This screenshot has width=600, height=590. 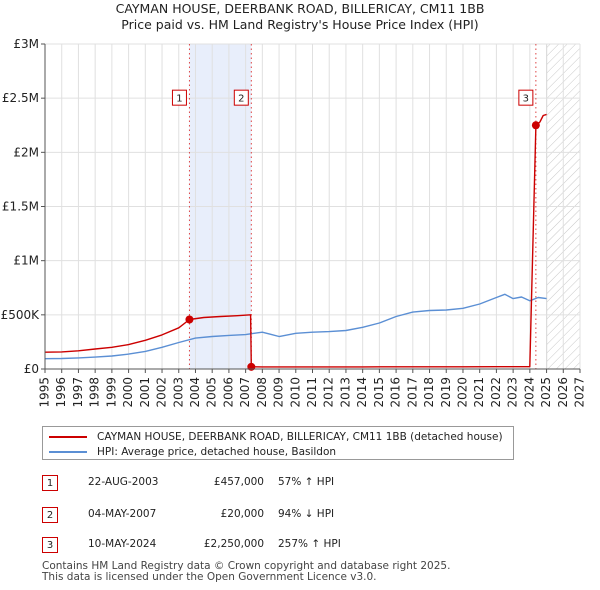 What do you see at coordinates (228, 392) in the screenshot?
I see `x-tick-label: 2006` at bounding box center [228, 392].